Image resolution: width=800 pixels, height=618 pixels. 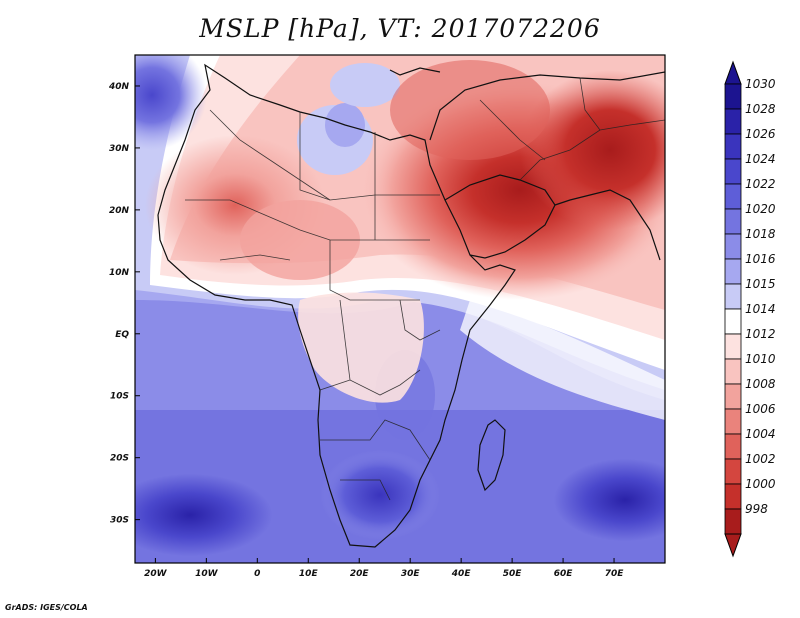 What do you see at coordinates (411, 574) in the screenshot?
I see `lon-tick-label: 30E` at bounding box center [411, 574].